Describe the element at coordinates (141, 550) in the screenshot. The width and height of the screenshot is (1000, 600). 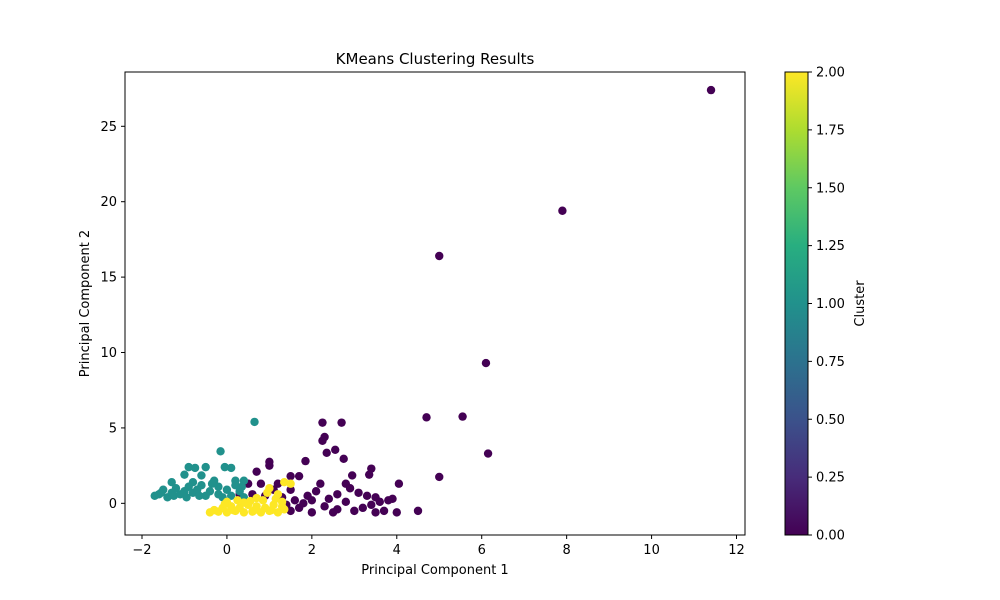
I see `x-tick-label: −2` at that location.